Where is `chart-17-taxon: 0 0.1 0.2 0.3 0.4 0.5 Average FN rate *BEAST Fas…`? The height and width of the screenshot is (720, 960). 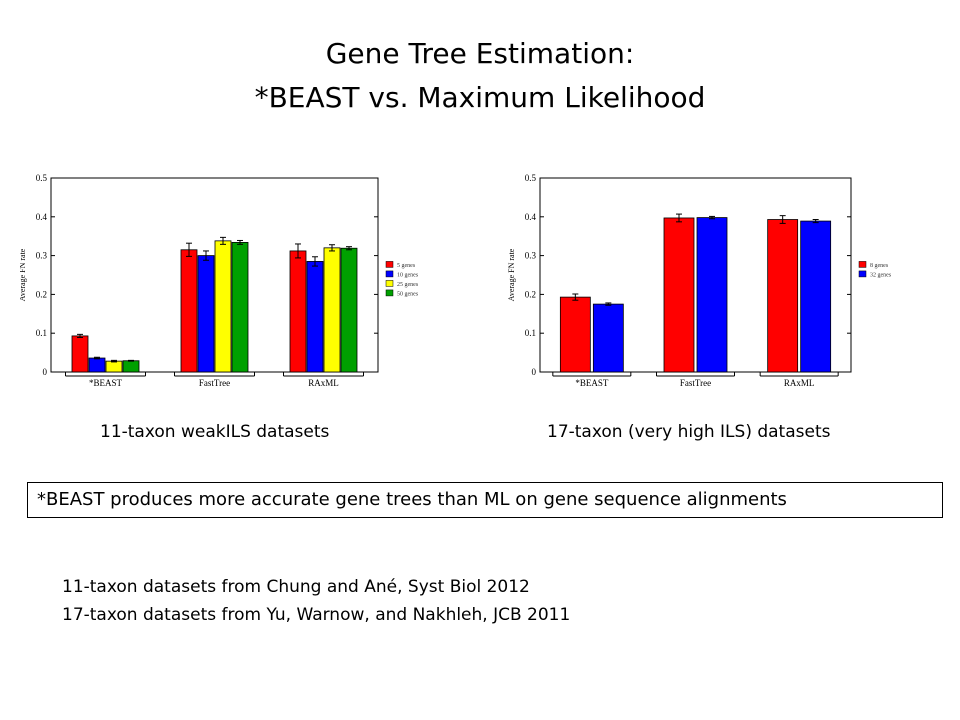 chart-17-taxon: 0 0.1 0.2 0.3 0.4 0.5 Average FN rate *BEAST Fas… is located at coordinates (699, 280).